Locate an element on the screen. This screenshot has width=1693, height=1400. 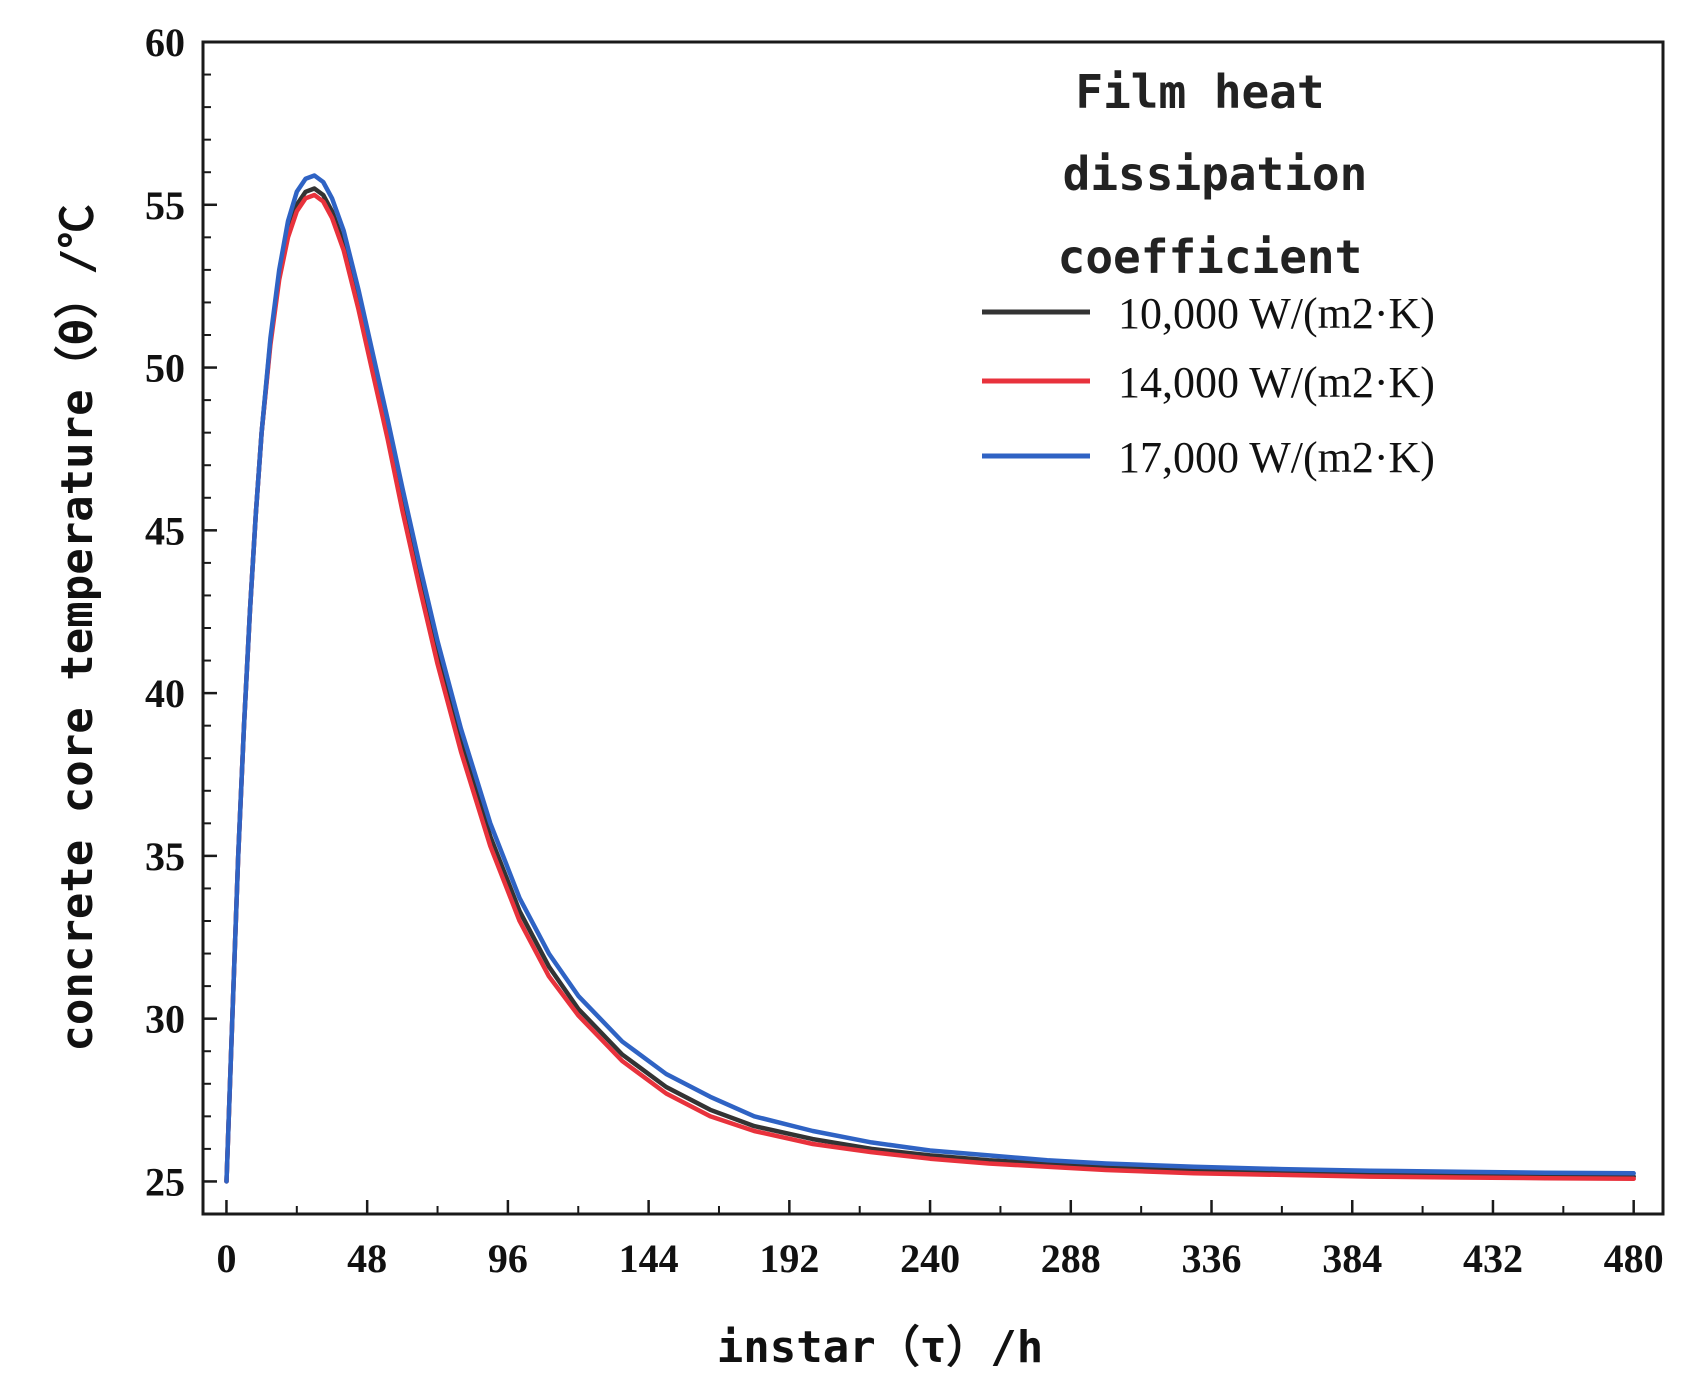
x-tick-label: 192 is located at coordinates (789, 1258).